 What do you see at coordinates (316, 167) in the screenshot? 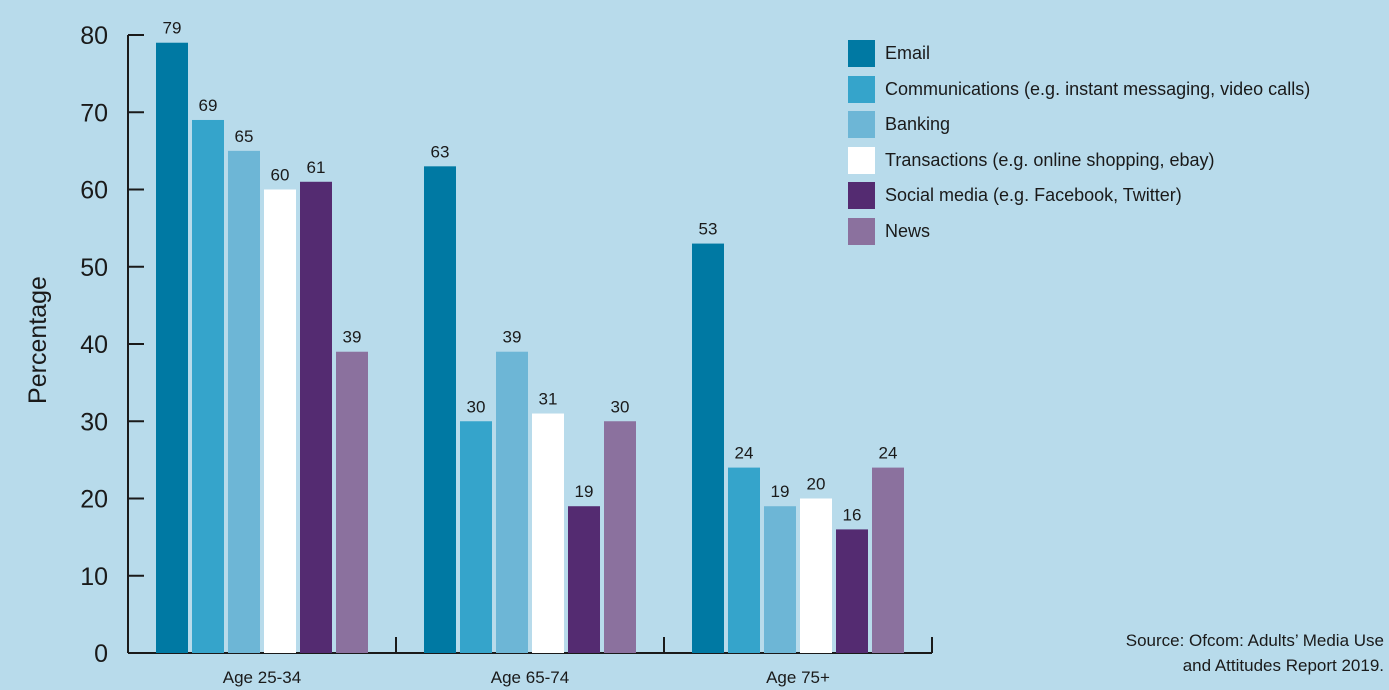
I see `bar-value-label: 61` at bounding box center [316, 167].